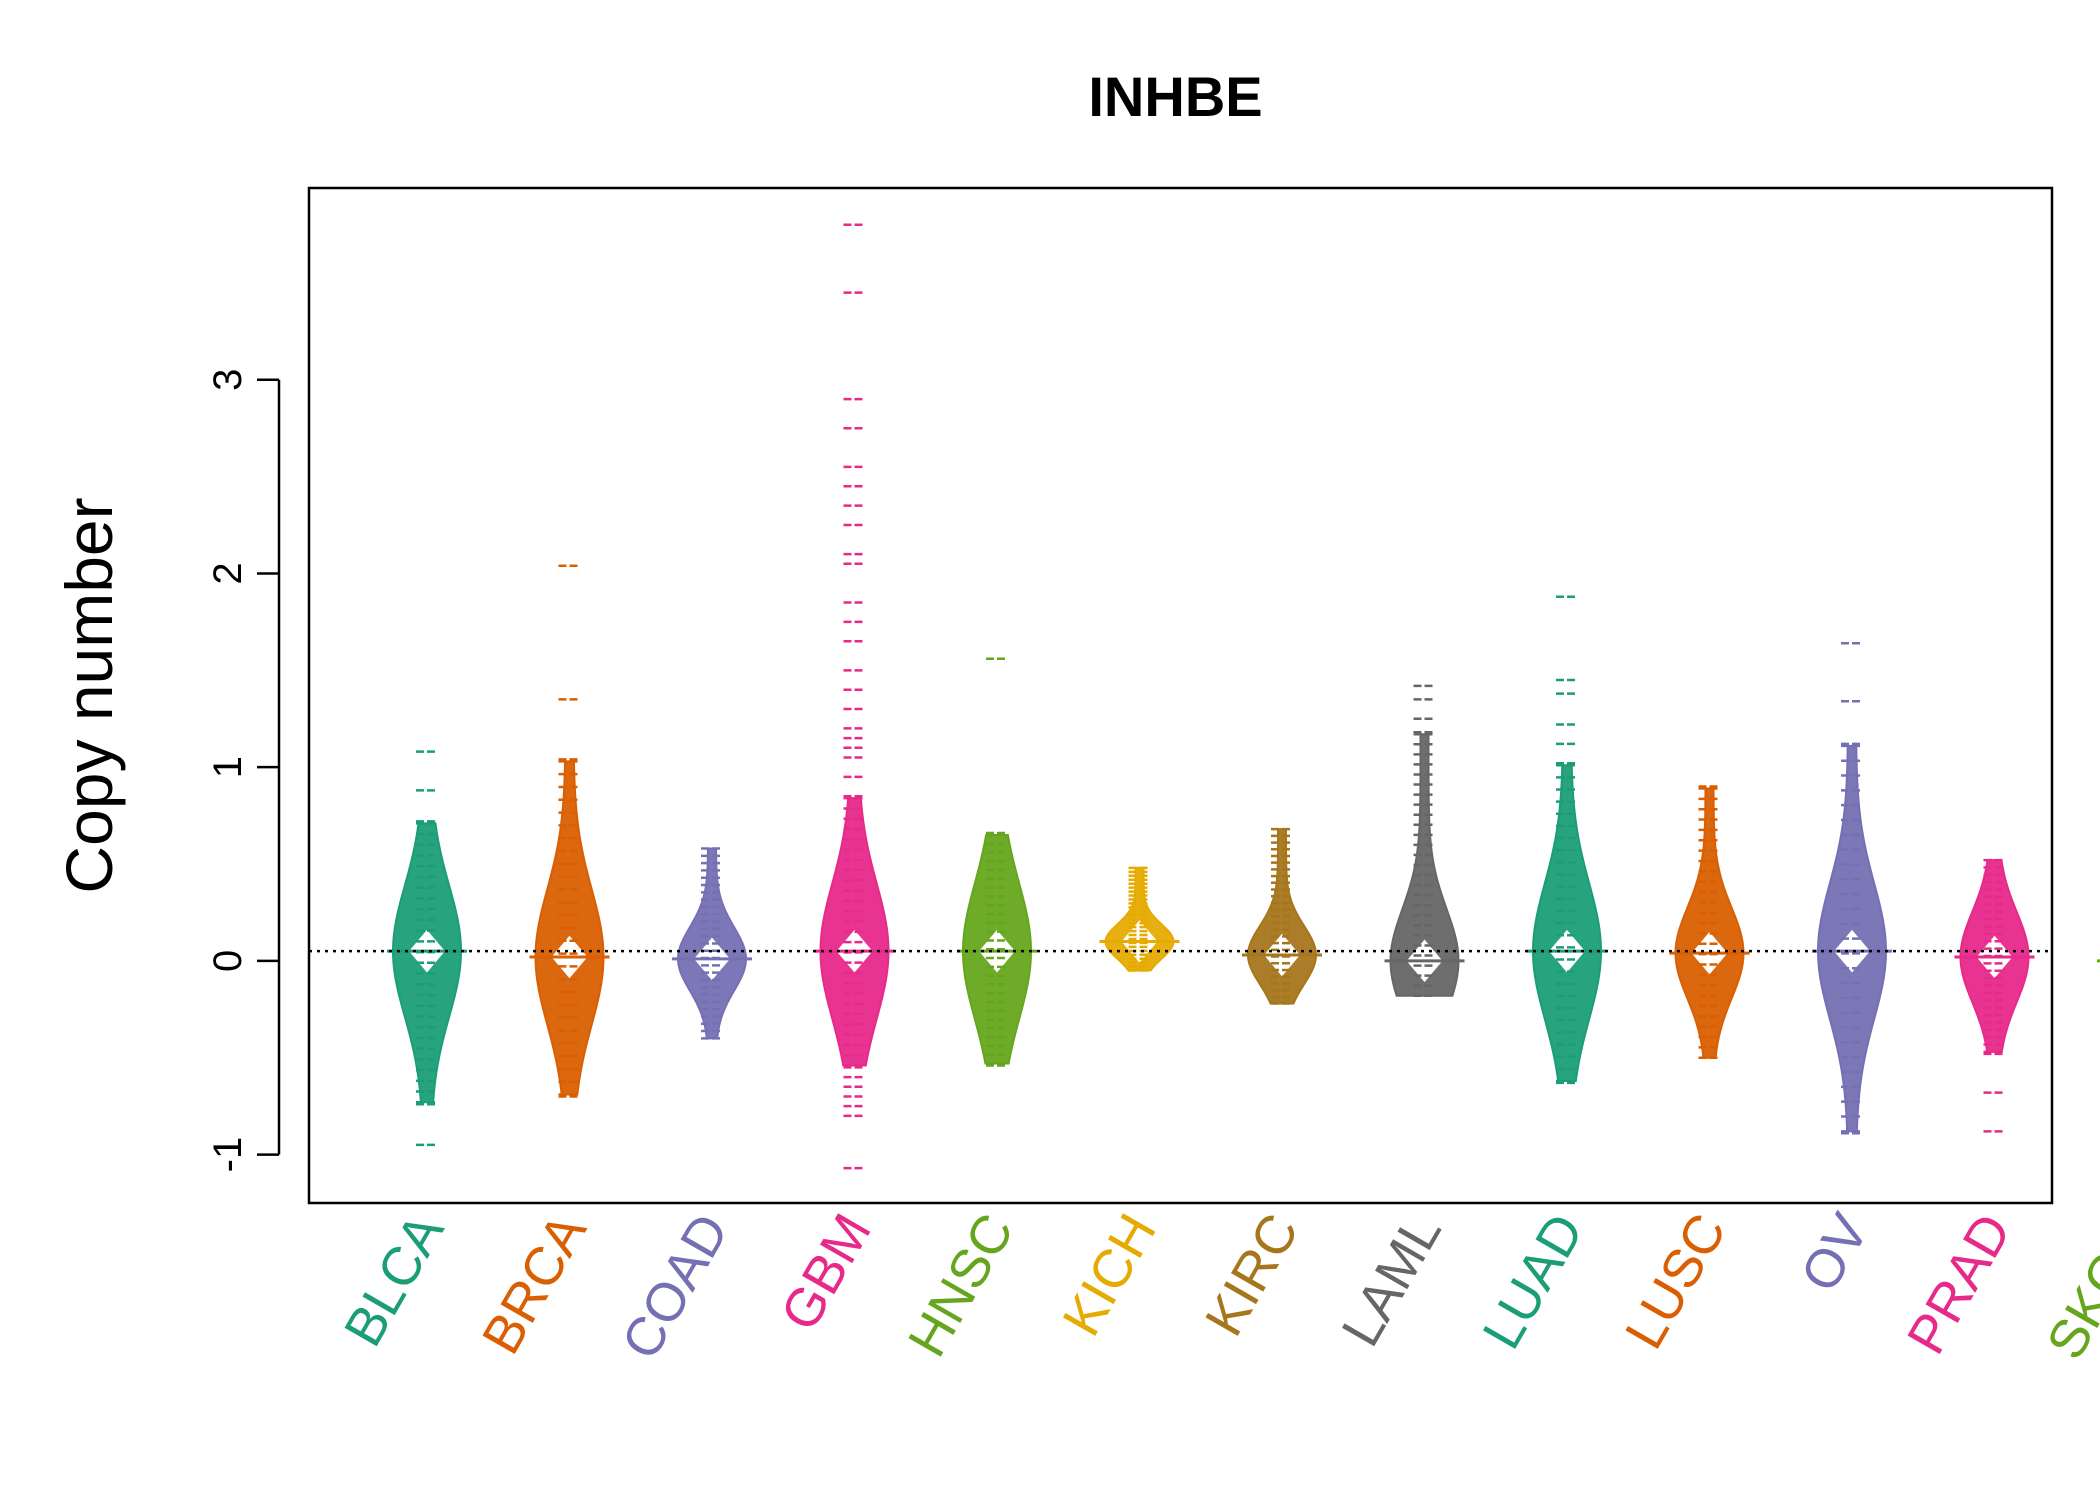 Image resolution: width=2100 pixels, height=1500 pixels. I want to click on category-label-luad: LUAD, so click(1533, 1281).